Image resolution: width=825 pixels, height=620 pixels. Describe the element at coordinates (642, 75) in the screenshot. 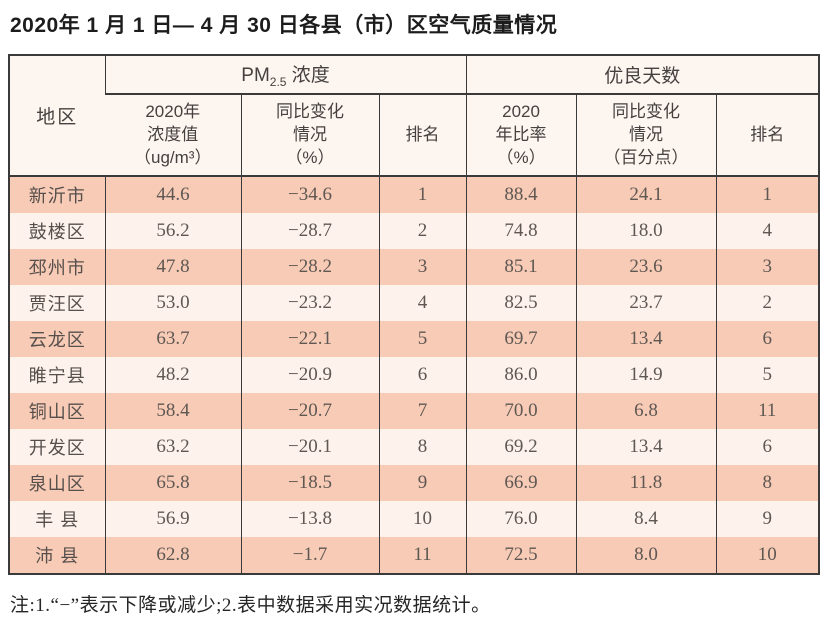

I see `col-group-good-days: 优良天数` at that location.